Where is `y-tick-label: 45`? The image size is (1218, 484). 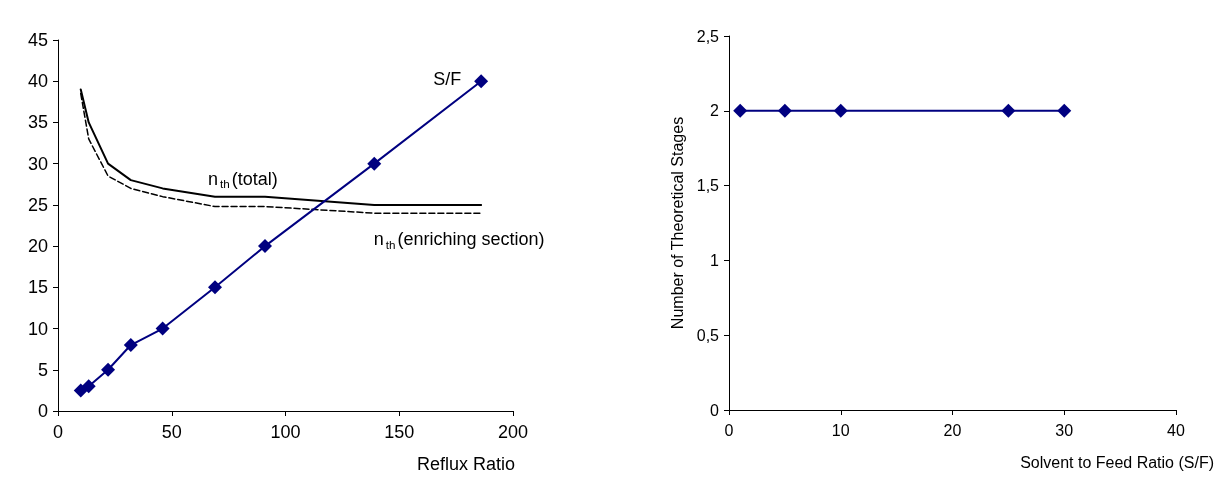 y-tick-label: 45 is located at coordinates (37, 40).